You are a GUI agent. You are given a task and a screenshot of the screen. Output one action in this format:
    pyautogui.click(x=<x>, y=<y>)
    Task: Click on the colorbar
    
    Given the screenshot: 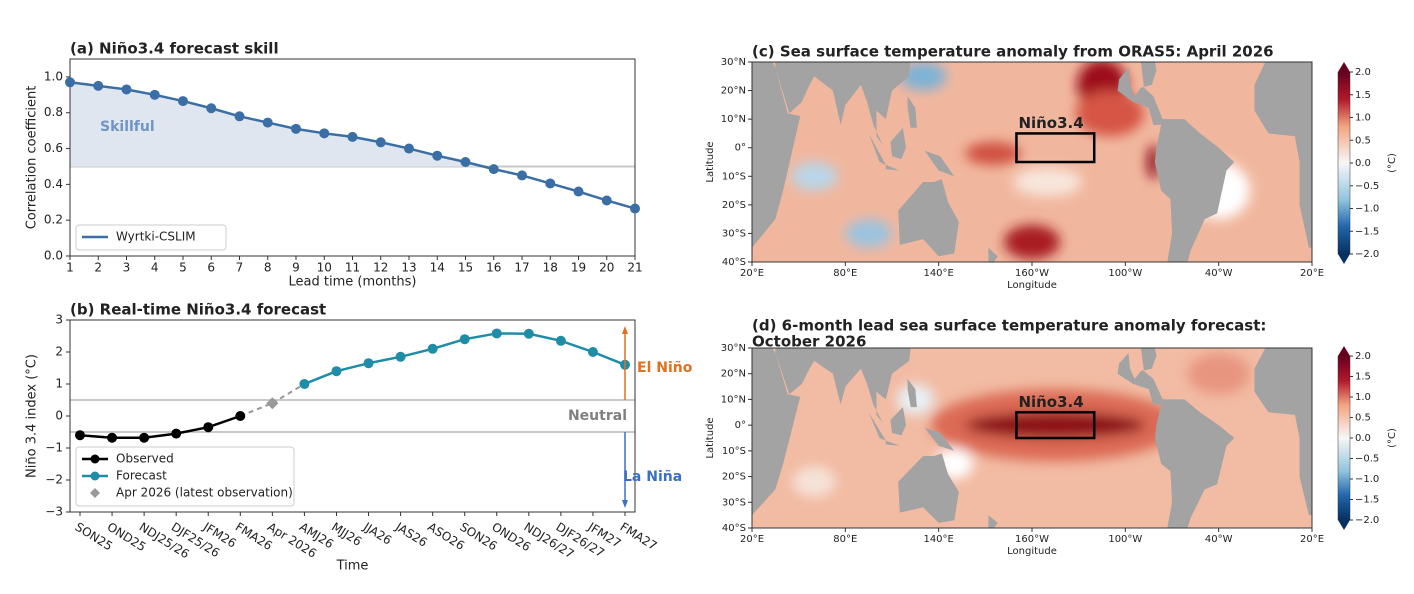 What is the action you would take?
    pyautogui.click(x=1344, y=438)
    